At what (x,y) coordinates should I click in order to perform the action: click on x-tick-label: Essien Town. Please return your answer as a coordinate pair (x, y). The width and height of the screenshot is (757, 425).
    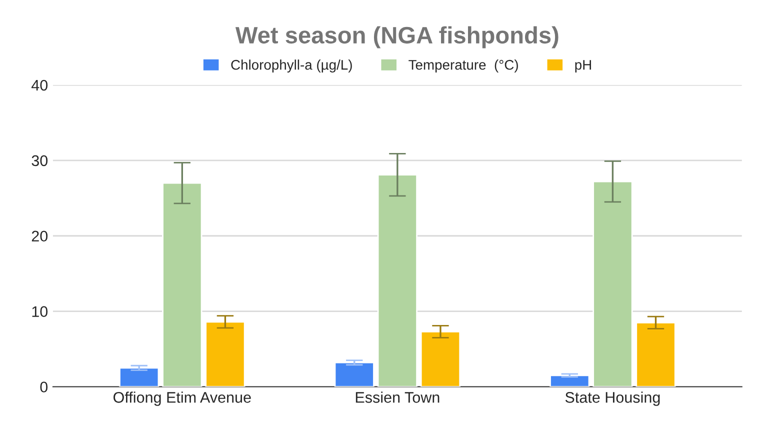
    Looking at the image, I should click on (398, 397).